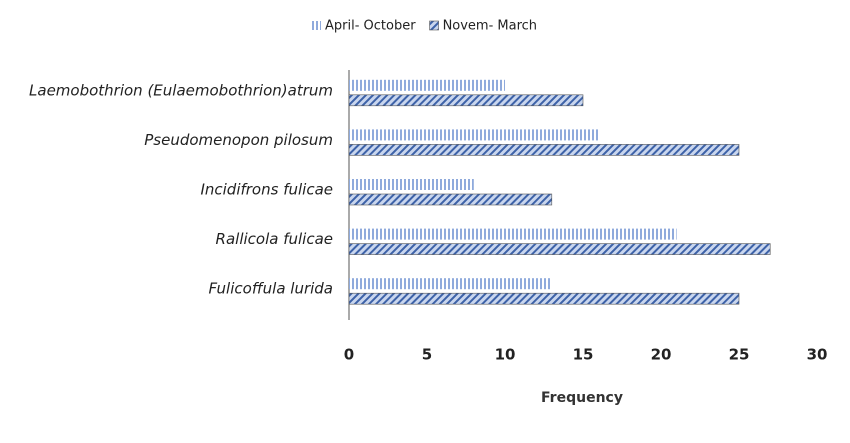 The width and height of the screenshot is (850, 443). I want to click on legend-label: April- October, so click(370, 26).